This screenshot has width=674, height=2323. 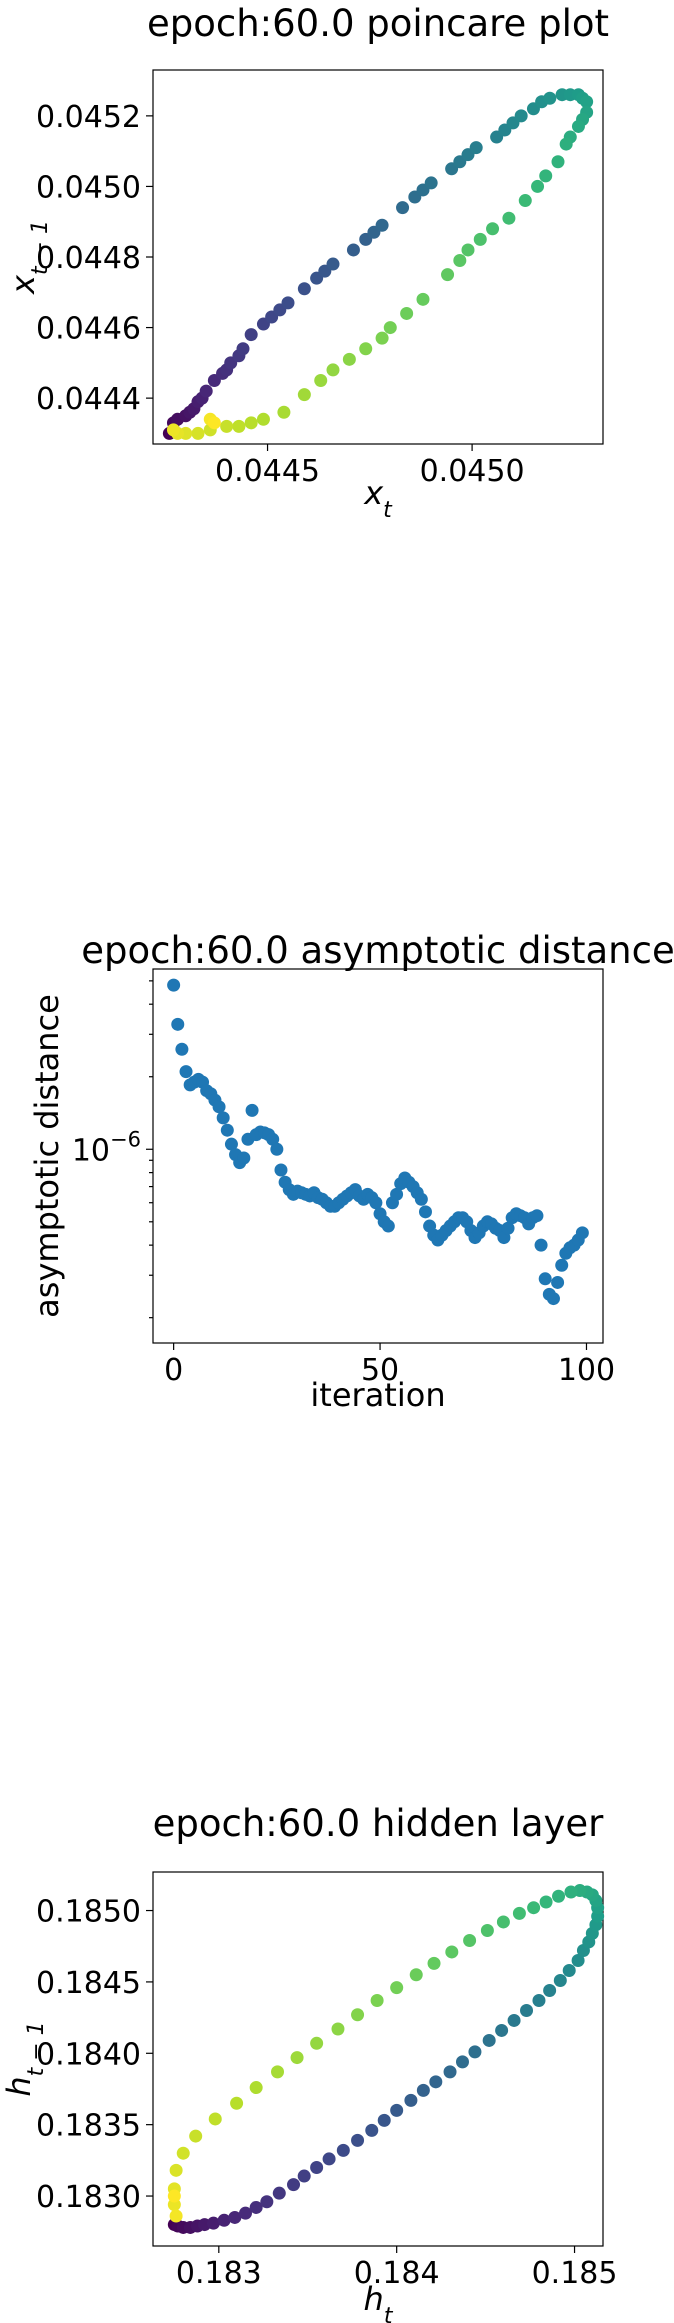 I want to click on y-axis-label: asymptotic distance, so click(x=47, y=1156).